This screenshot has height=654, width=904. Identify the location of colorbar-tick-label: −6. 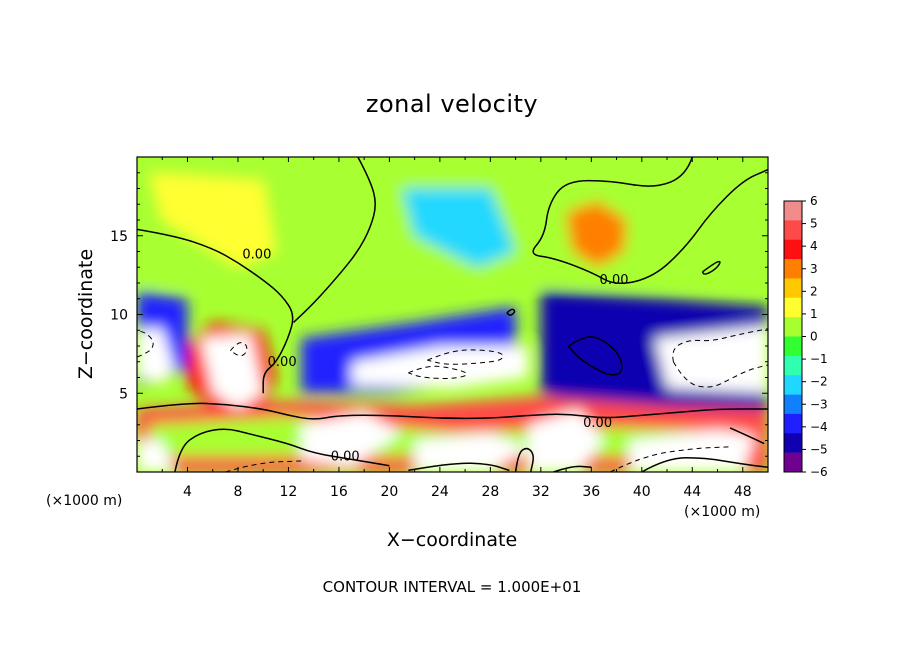
(819, 472).